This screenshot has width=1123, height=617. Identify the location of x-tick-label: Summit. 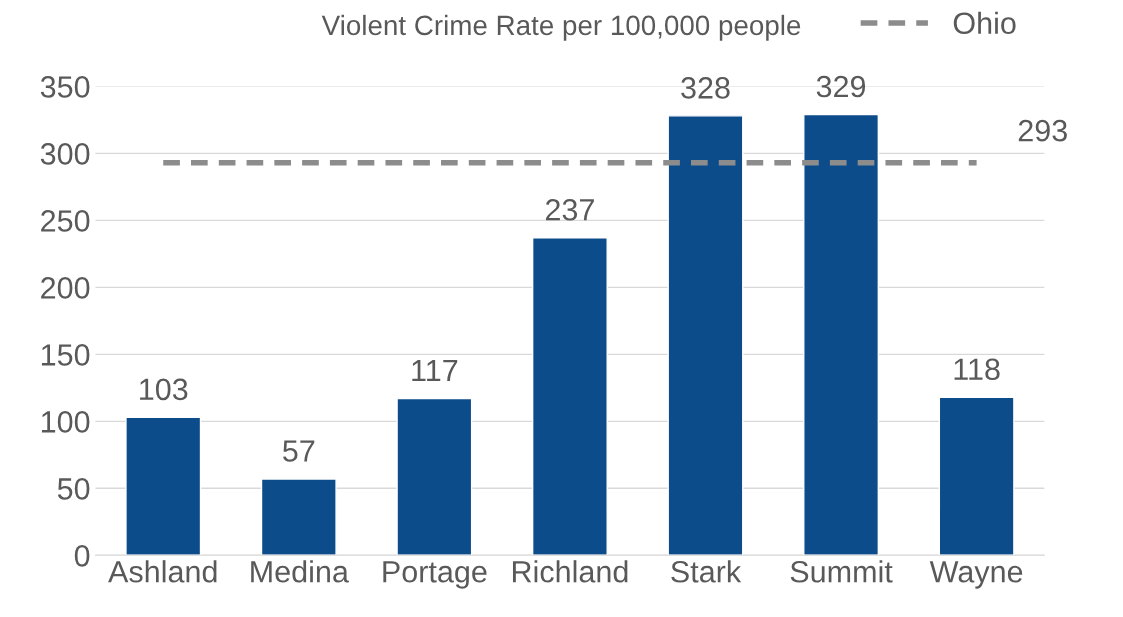
(841, 571).